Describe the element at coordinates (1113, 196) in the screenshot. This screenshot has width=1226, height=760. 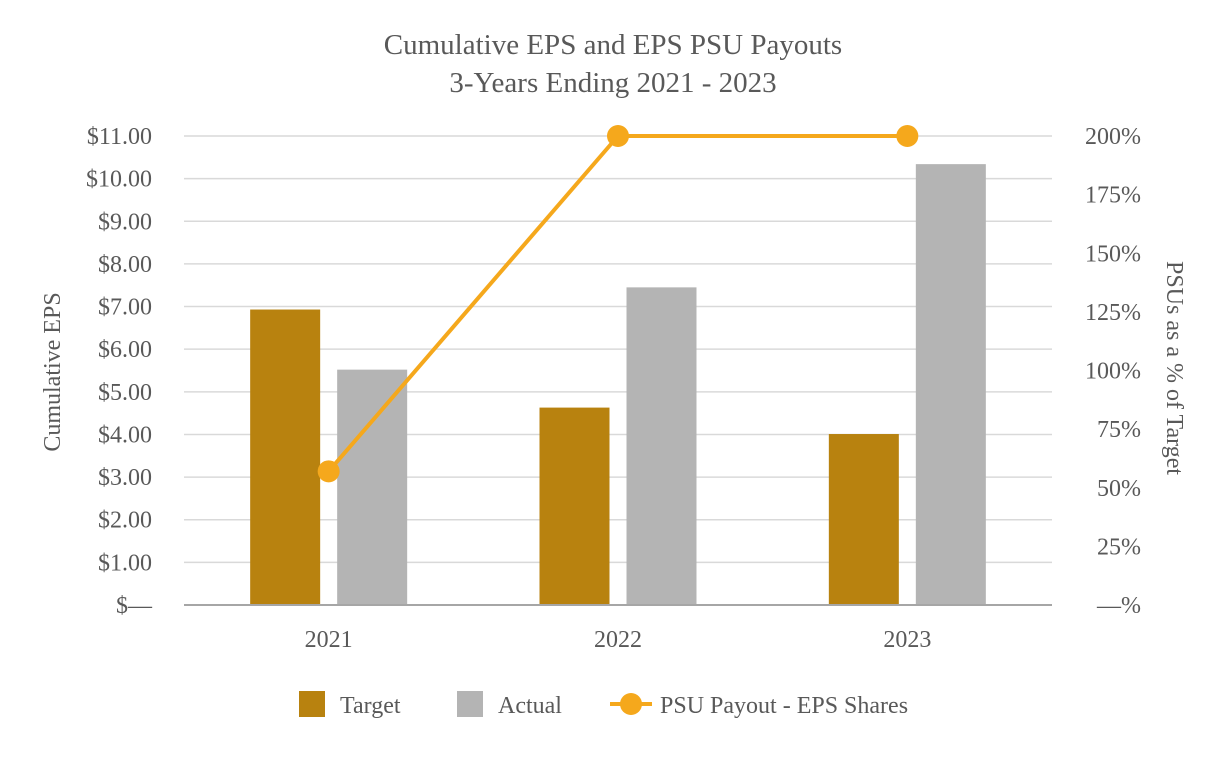
I see `y2-tick-label: 175%` at that location.